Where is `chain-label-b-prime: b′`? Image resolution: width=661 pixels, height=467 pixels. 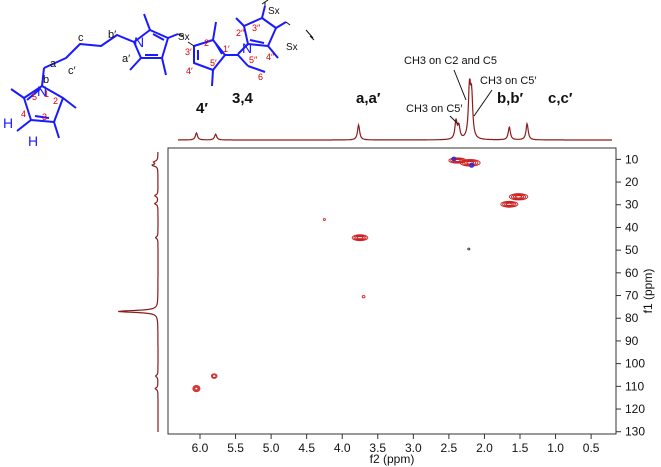 chain-label-b-prime: b′ is located at coordinates (112, 35).